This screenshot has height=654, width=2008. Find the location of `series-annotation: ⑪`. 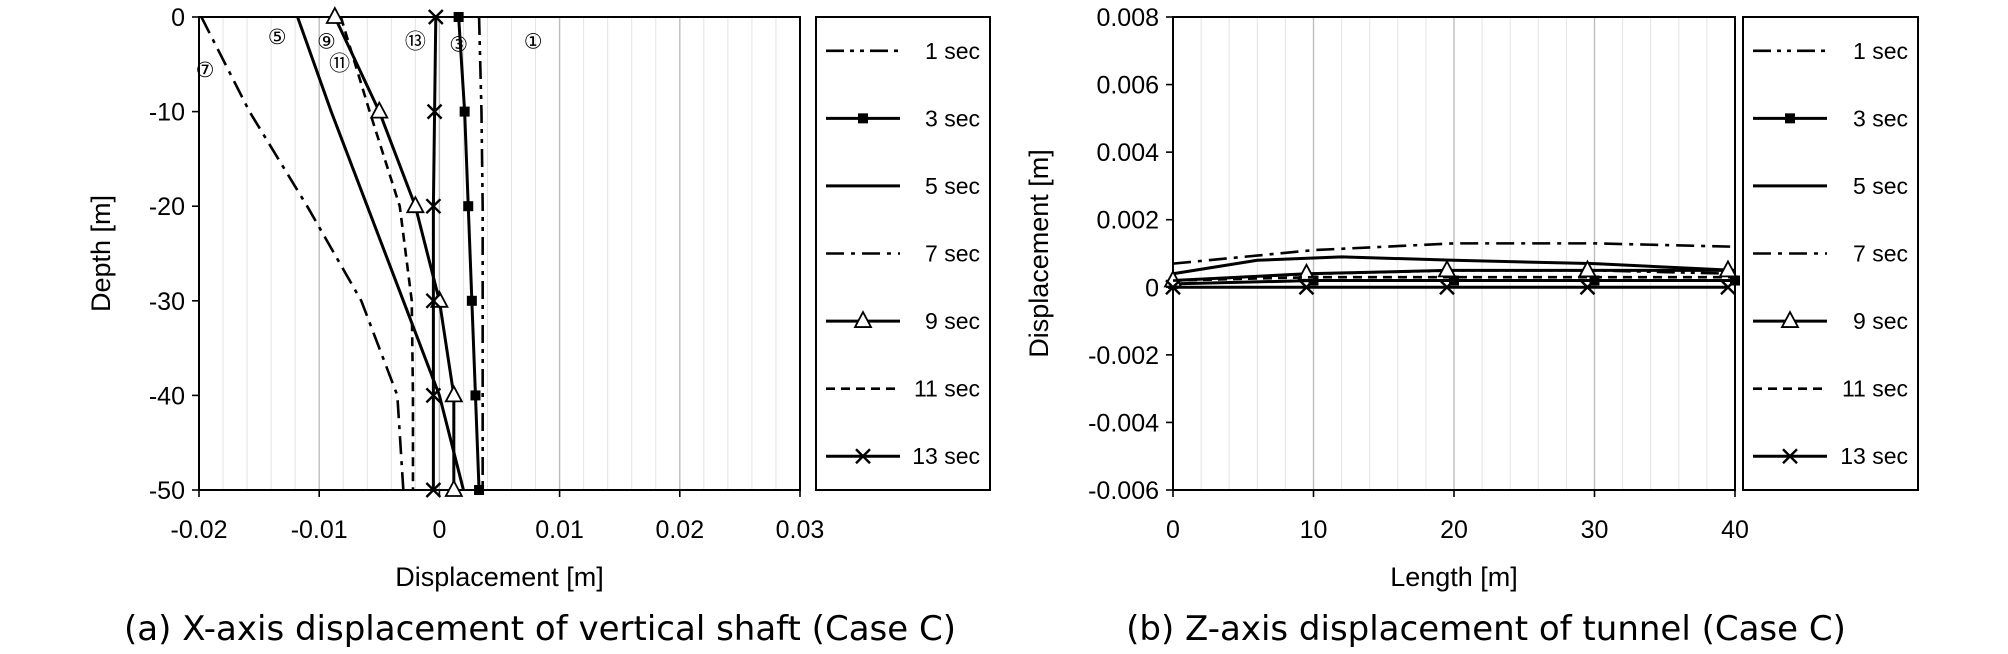

series-annotation: ⑪ is located at coordinates (339, 63).